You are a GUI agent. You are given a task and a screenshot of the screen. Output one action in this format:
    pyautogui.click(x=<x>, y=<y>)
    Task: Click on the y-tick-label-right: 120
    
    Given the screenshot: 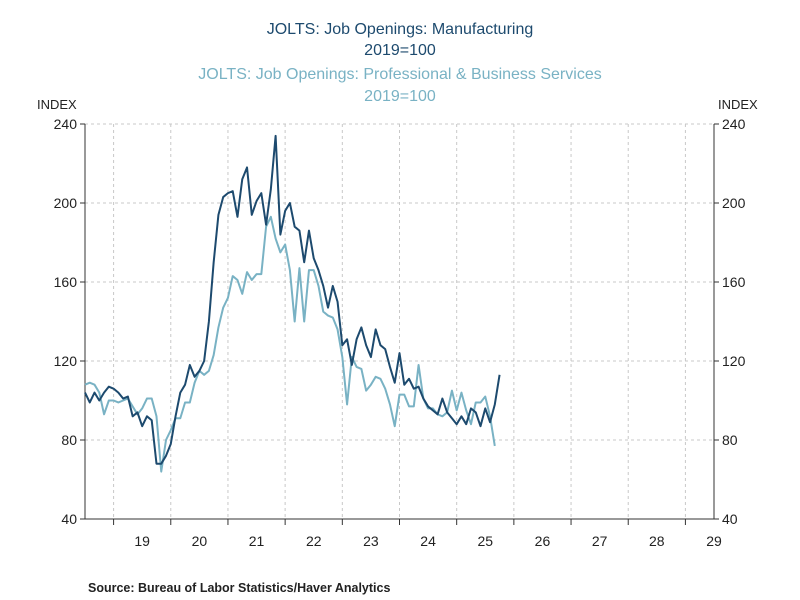 What is the action you would take?
    pyautogui.click(x=734, y=361)
    